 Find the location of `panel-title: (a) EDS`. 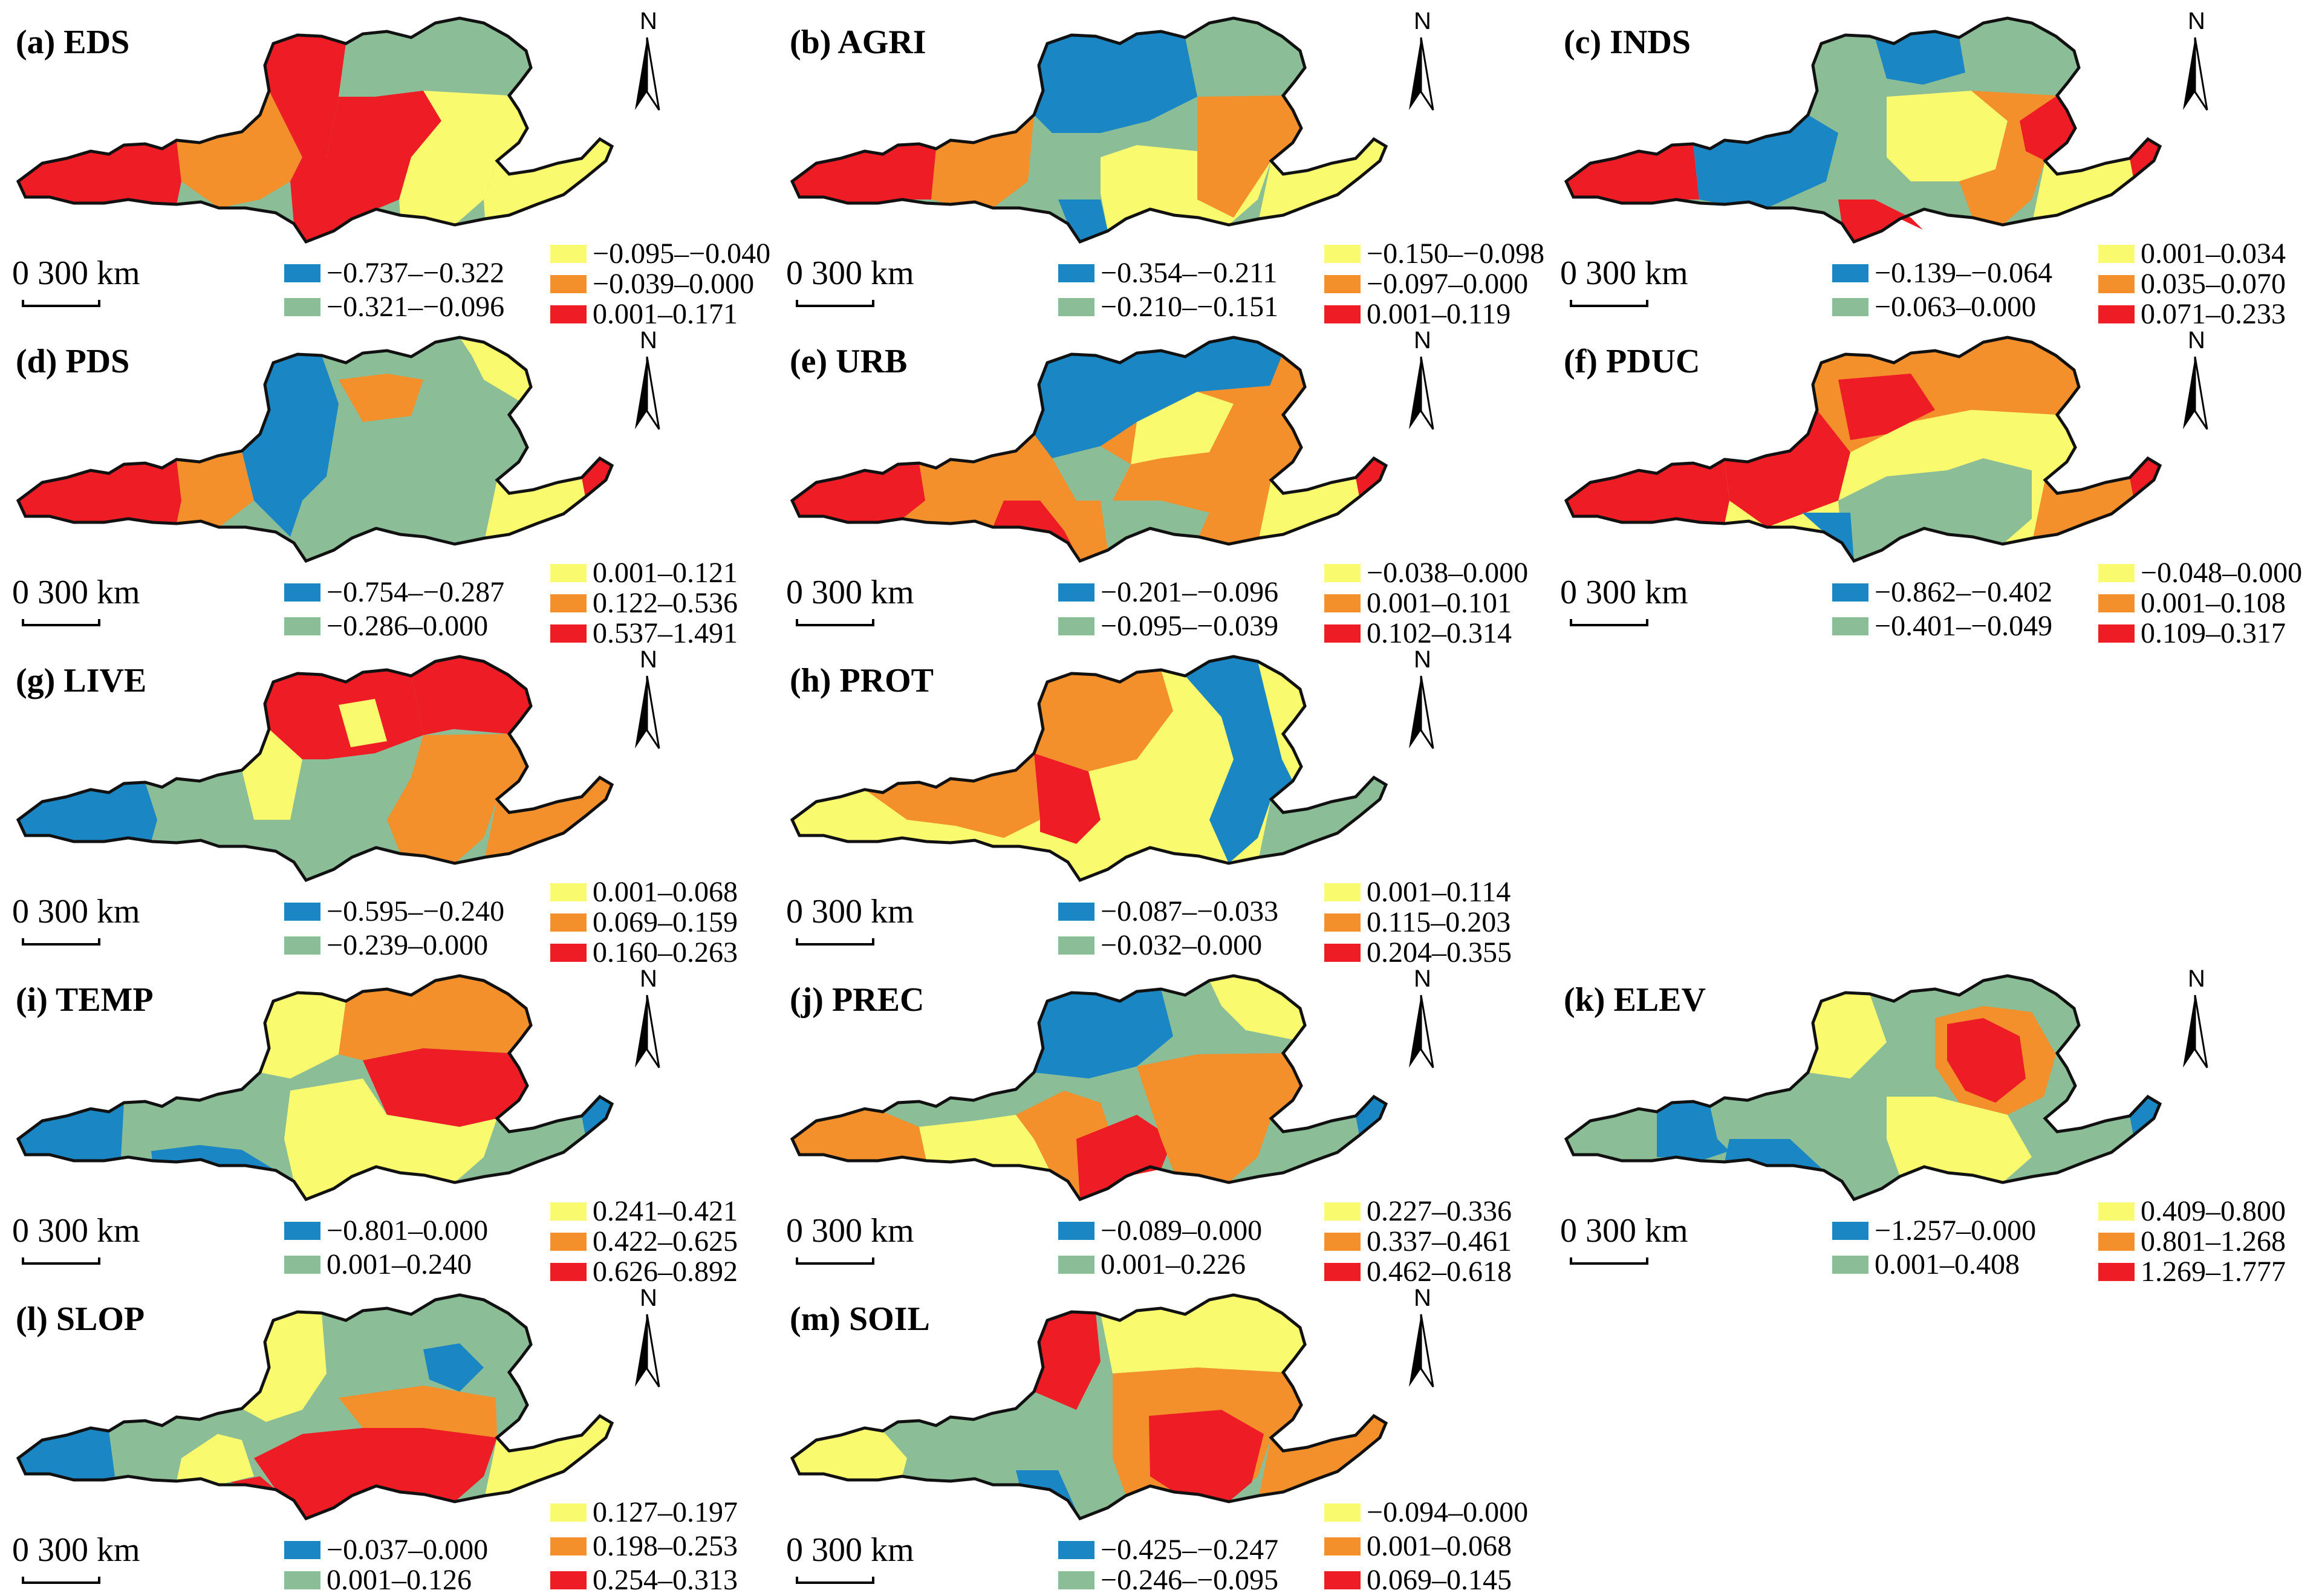

panel-title: (a) EDS is located at coordinates (73, 42).